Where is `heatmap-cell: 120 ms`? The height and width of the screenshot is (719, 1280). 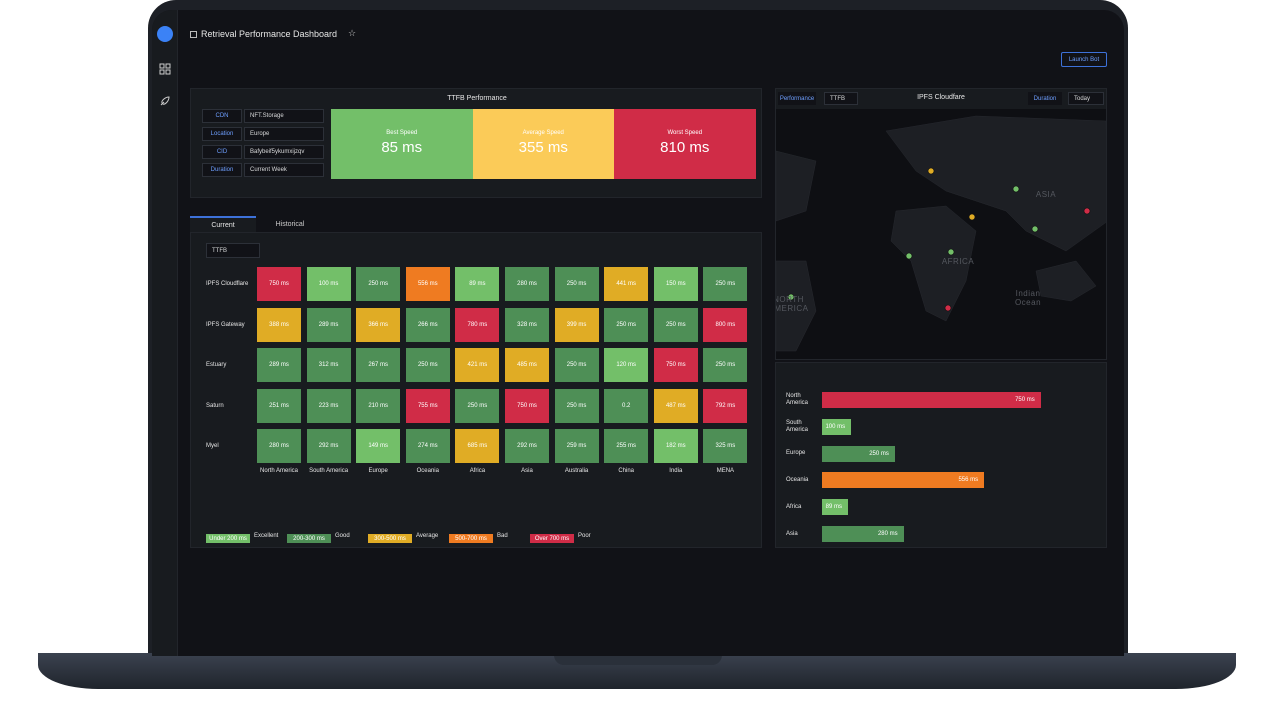
heatmap-cell: 120 ms is located at coordinates (626, 365).